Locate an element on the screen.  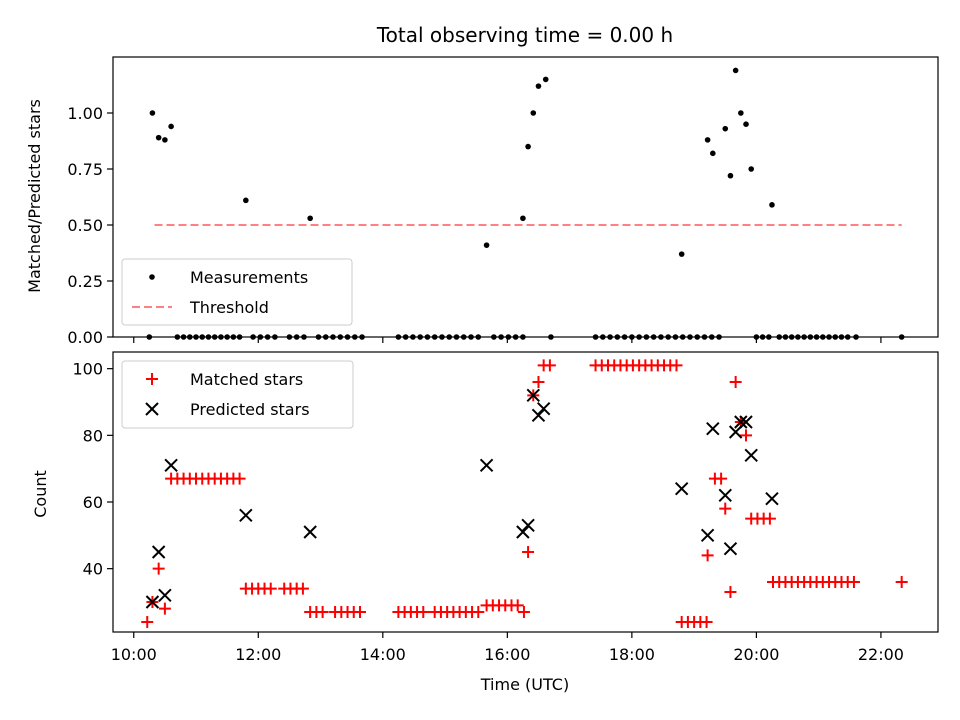
legend-predicted-marker is located at coordinates (152, 409).